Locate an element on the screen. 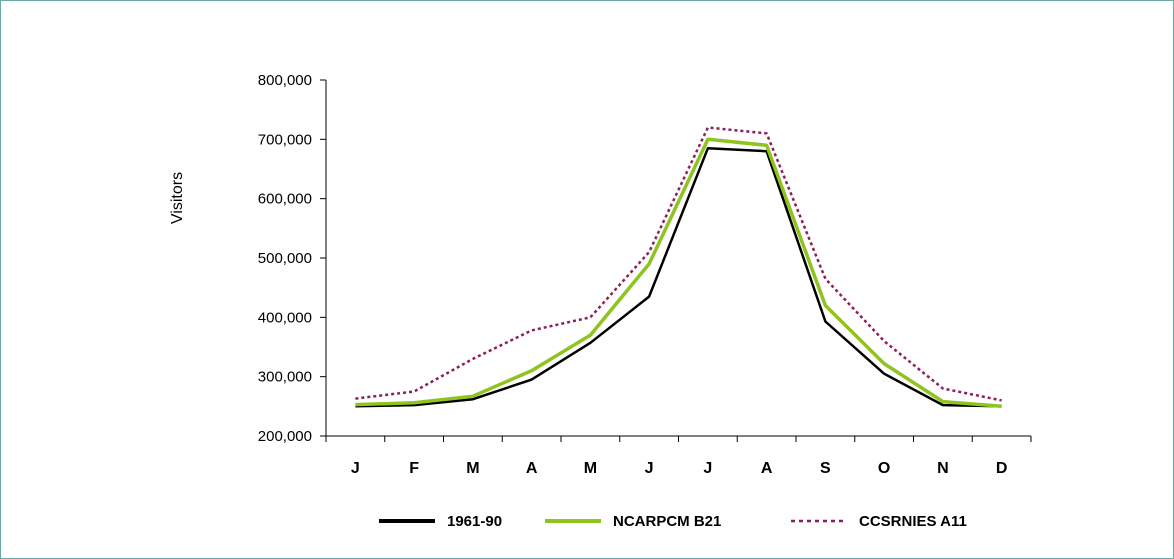 The width and height of the screenshot is (1174, 559). x-tick-label: D is located at coordinates (1002, 468).